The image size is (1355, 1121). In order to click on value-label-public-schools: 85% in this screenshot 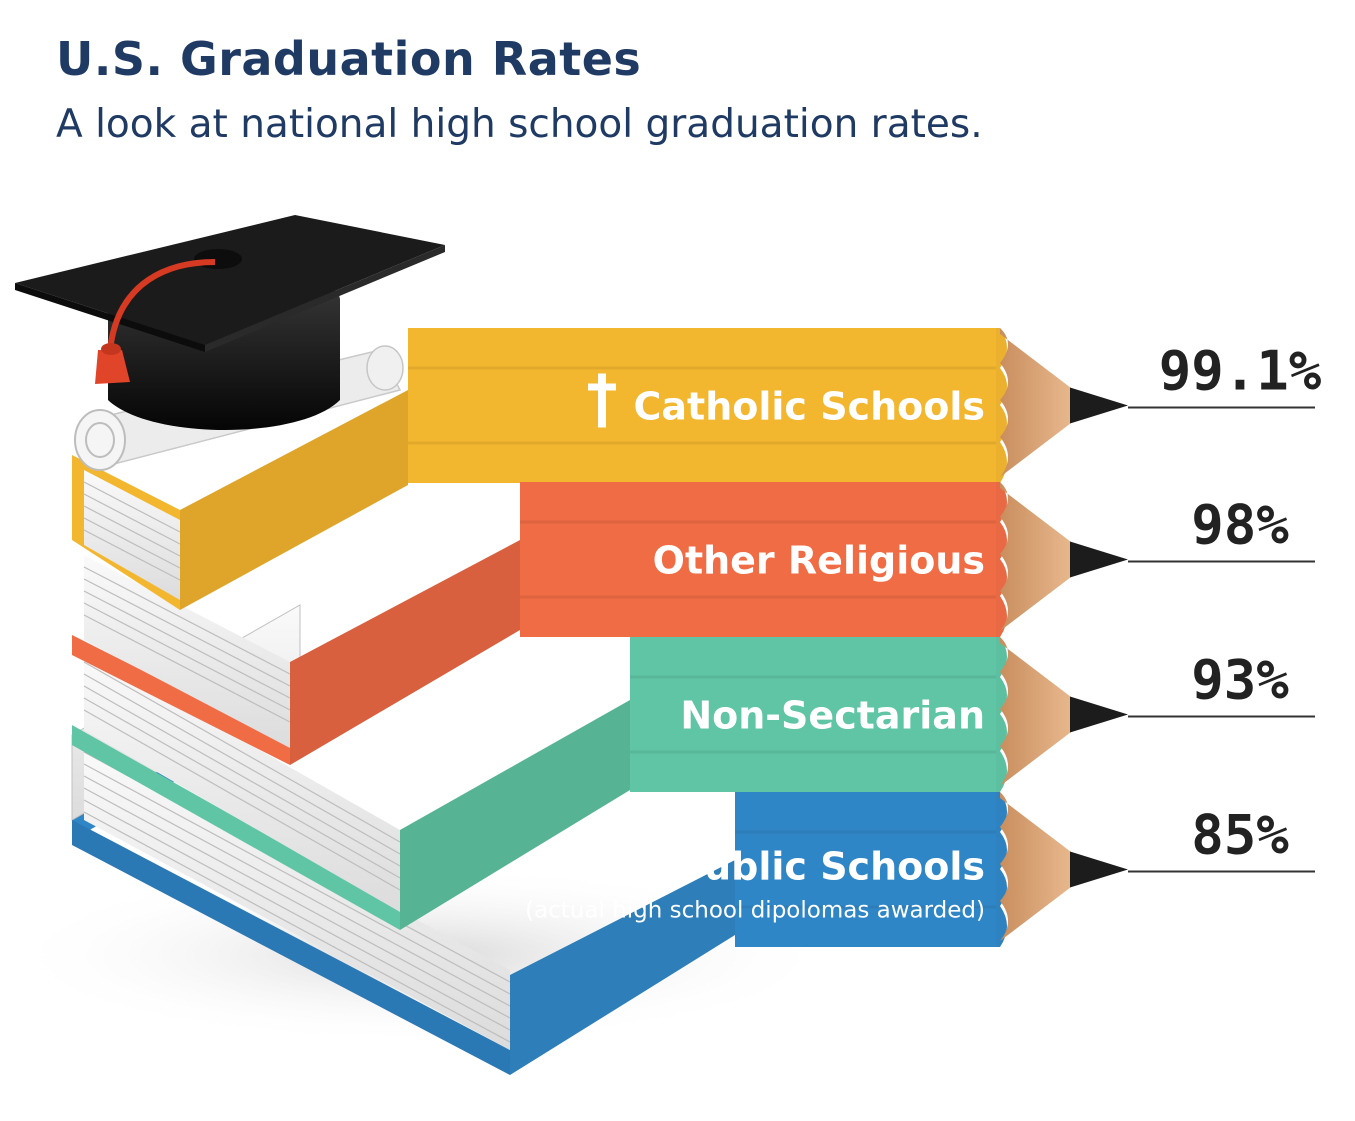, I will do `click(1240, 835)`.